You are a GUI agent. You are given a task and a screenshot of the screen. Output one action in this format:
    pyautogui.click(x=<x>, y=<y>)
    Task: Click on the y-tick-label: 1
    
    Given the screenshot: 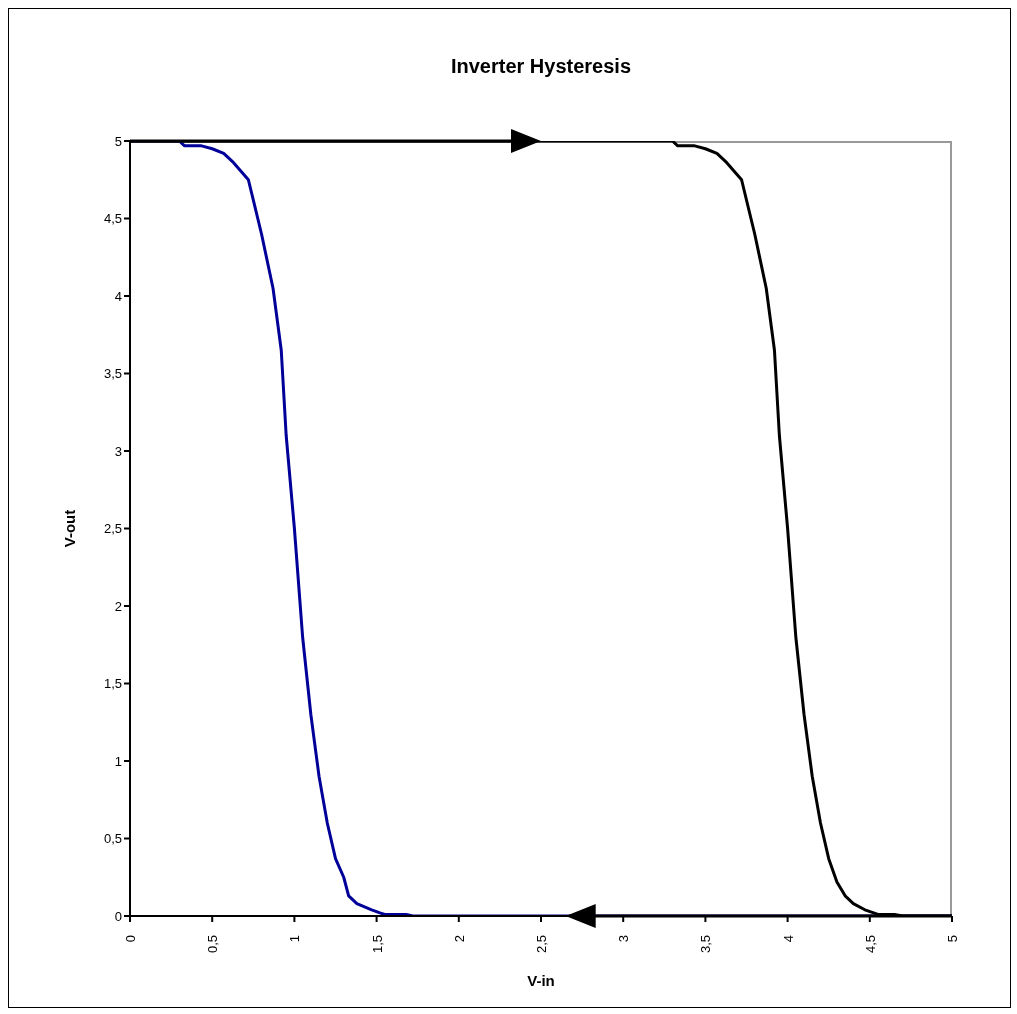 What is the action you would take?
    pyautogui.click(x=118, y=761)
    